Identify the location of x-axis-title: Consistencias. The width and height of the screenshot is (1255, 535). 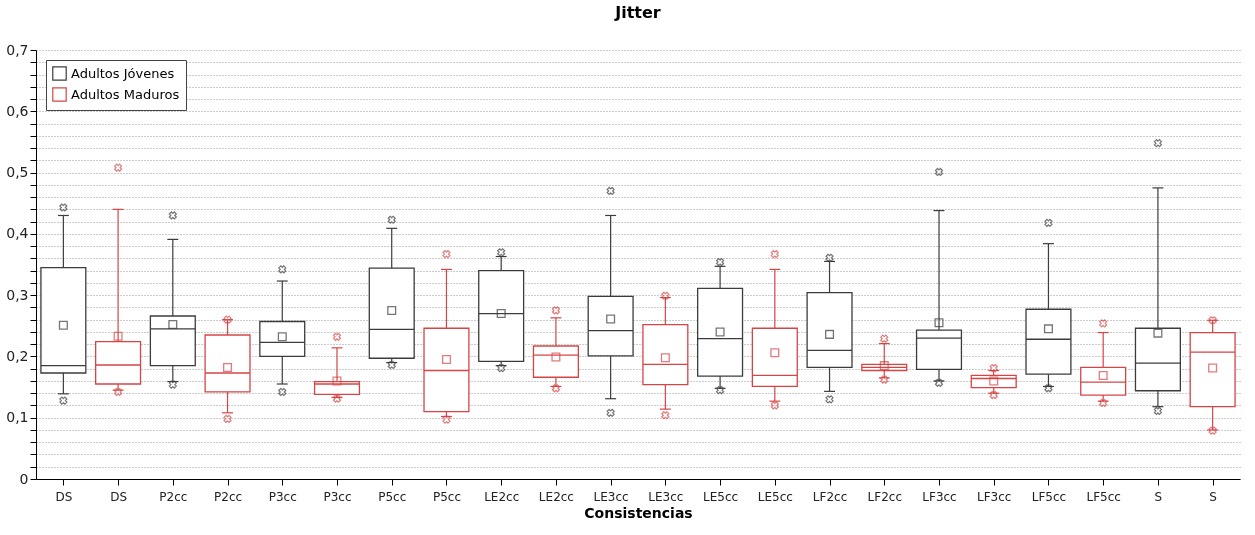
(638, 512).